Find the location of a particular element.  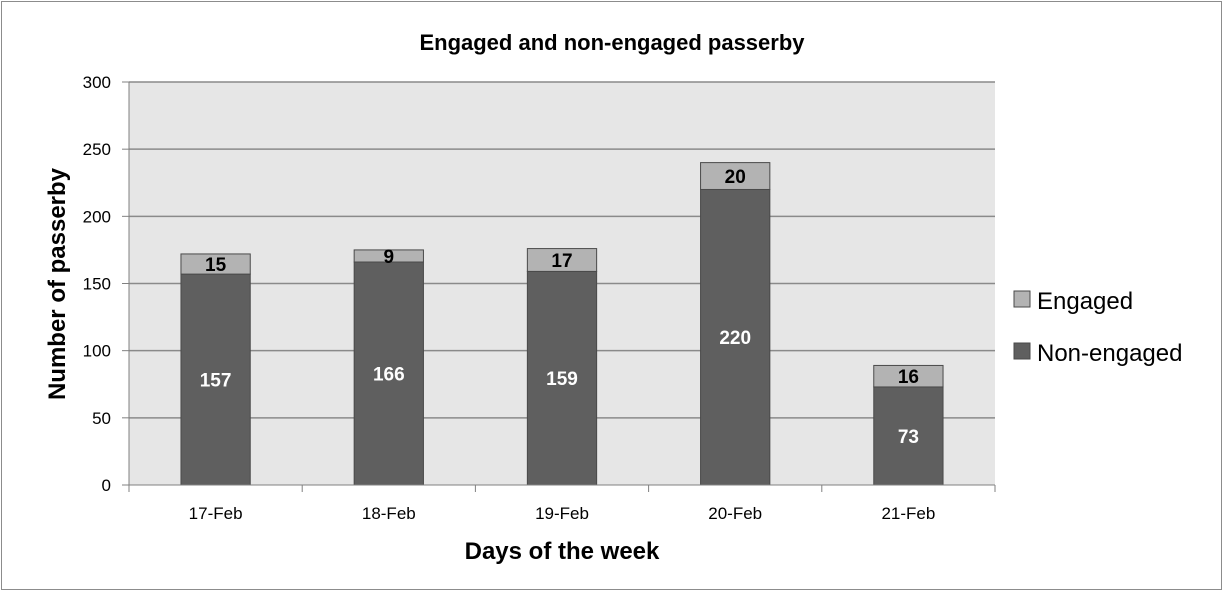

data-label-engaged: 17 is located at coordinates (561, 261).